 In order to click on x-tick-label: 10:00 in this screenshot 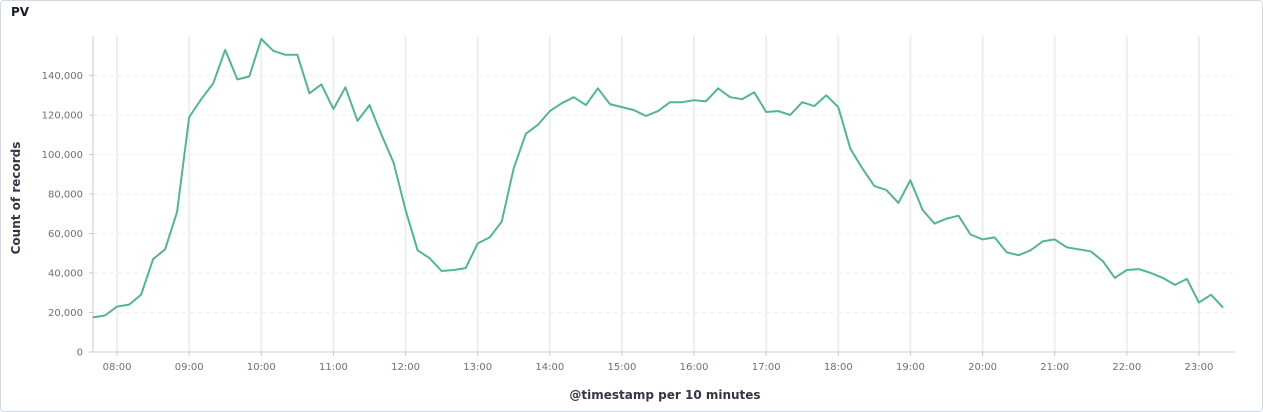, I will do `click(261, 367)`.